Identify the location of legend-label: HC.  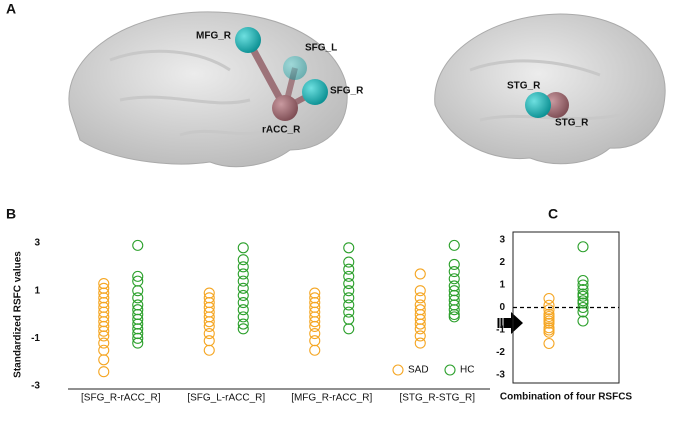
(467, 370).